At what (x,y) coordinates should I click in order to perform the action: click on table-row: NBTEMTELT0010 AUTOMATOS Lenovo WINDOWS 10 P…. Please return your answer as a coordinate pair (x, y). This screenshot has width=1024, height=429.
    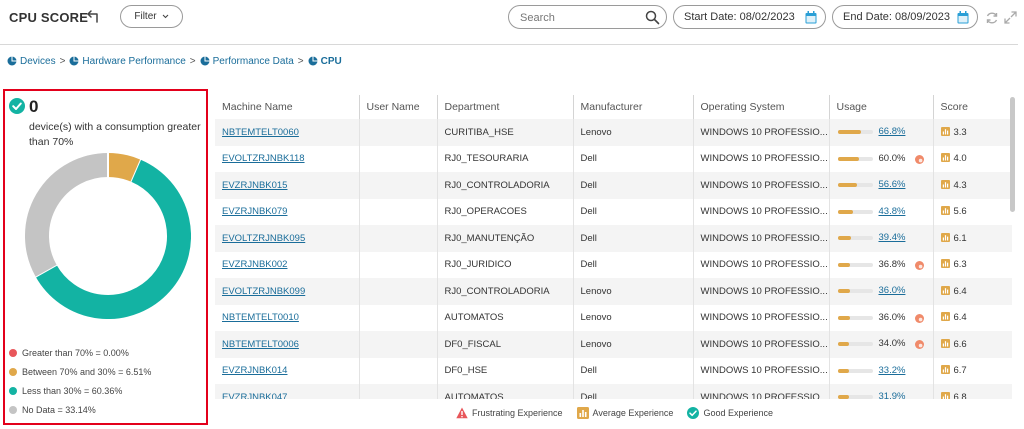
    Looking at the image, I should click on (613, 317).